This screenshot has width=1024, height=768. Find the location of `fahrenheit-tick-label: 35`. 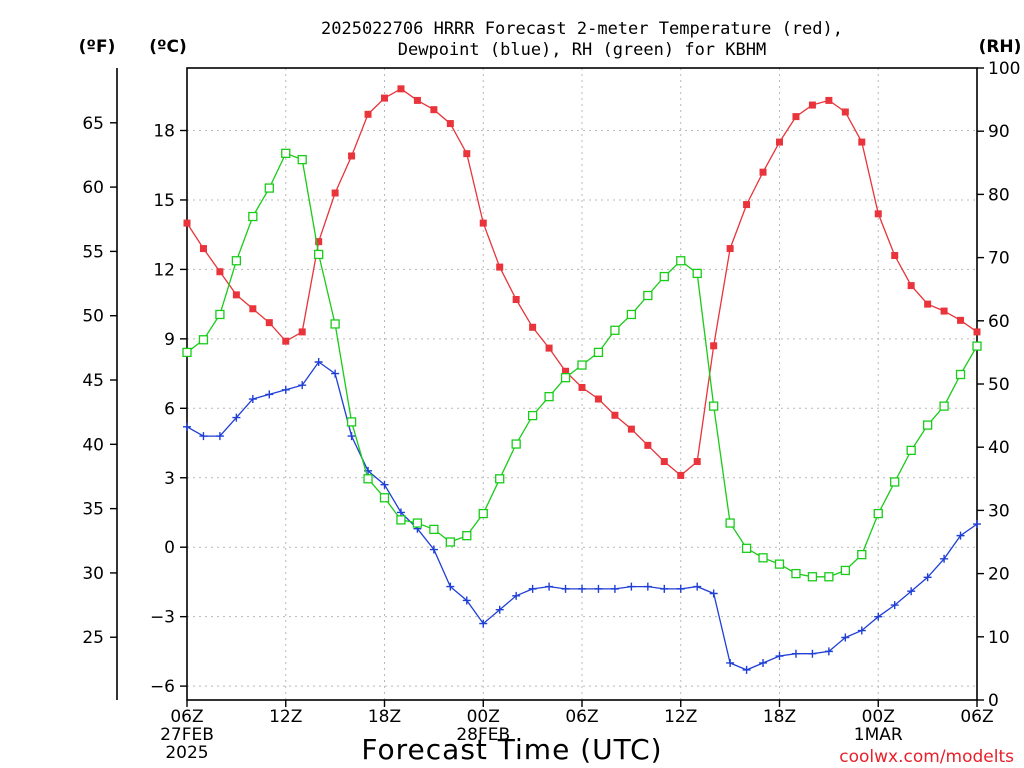

fahrenheit-tick-label: 35 is located at coordinates (93, 510).